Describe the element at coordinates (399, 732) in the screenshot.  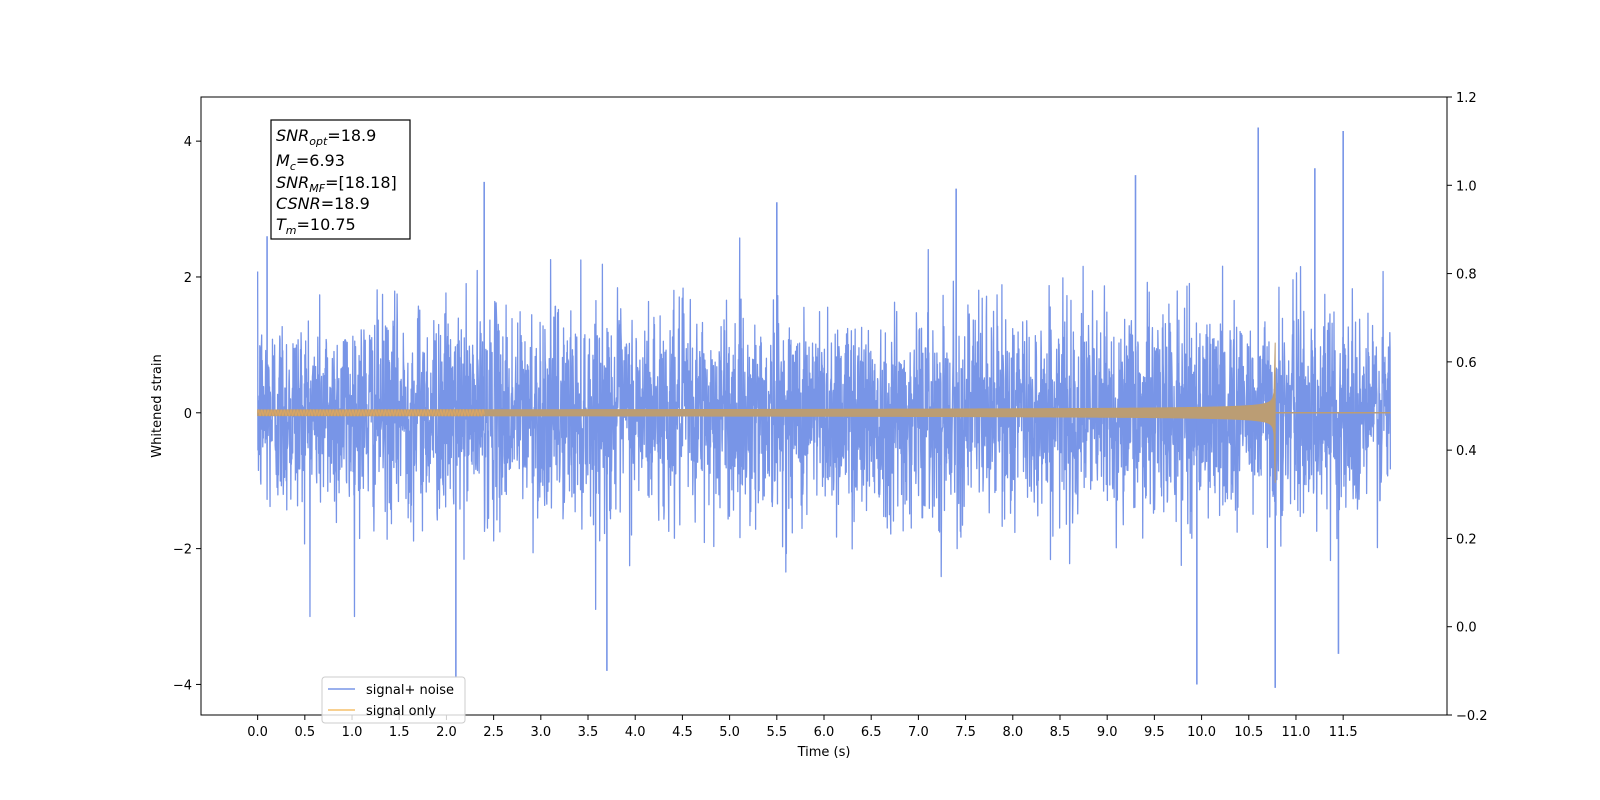
I see `x-tick-label: 1.5` at that location.